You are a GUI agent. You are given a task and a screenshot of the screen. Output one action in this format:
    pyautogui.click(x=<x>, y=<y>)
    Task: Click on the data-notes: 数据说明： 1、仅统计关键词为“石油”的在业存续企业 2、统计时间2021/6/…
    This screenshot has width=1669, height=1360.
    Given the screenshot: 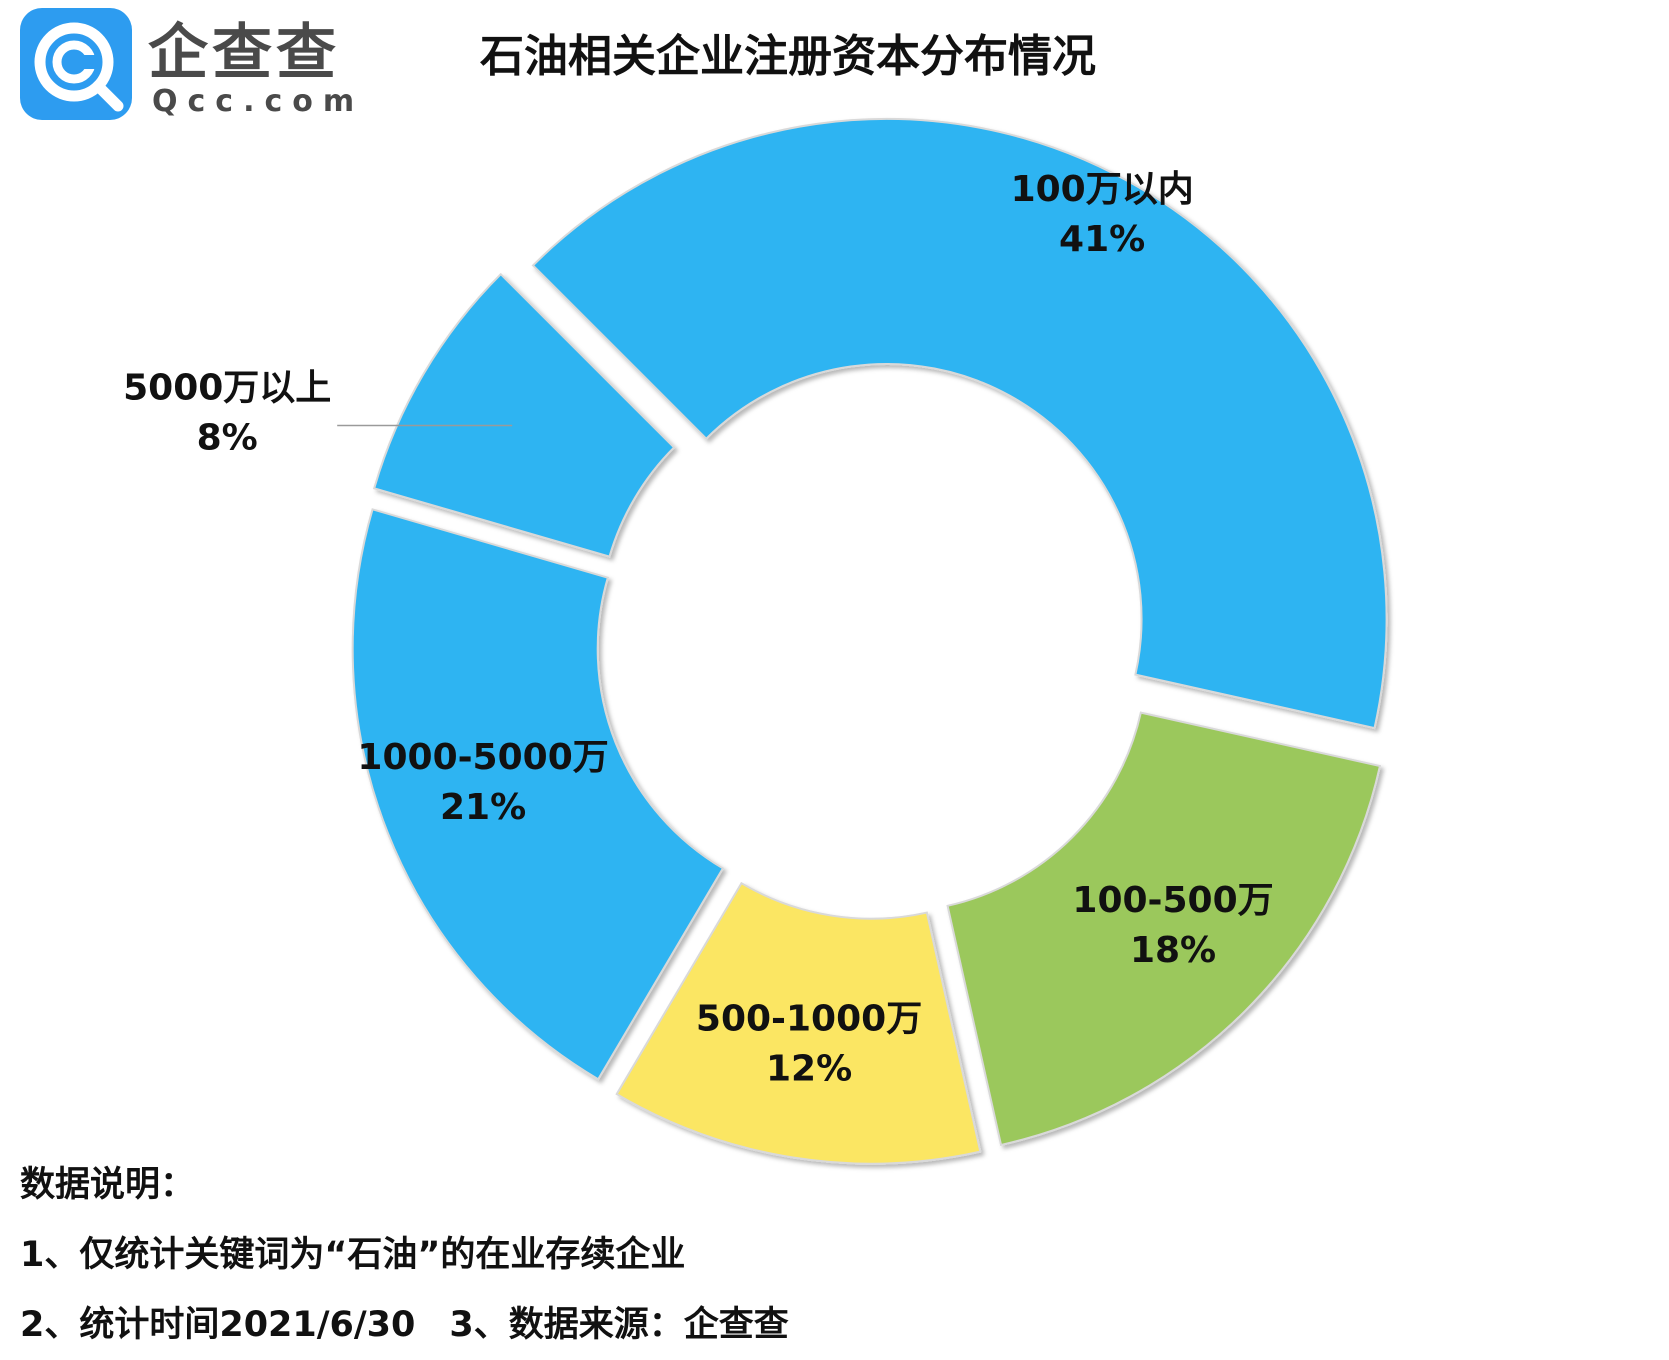 What is the action you would take?
    pyautogui.click(x=404, y=1255)
    